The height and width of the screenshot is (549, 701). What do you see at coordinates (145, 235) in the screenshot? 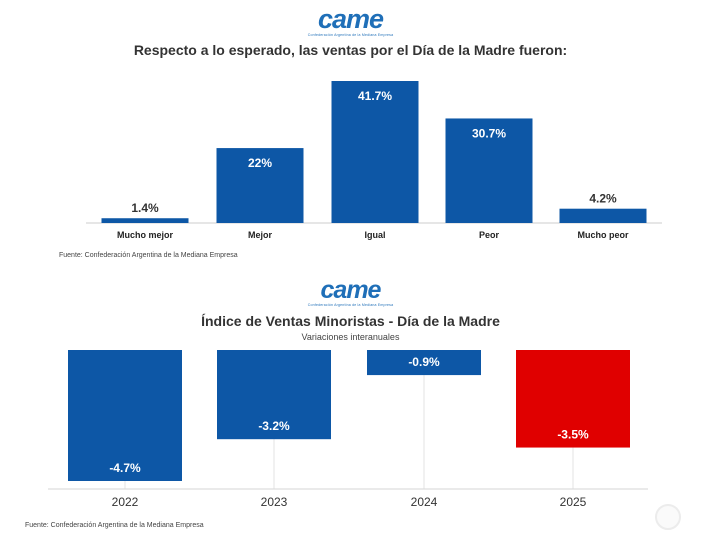
I see `chart1-category-label: Mucho mejor` at bounding box center [145, 235].